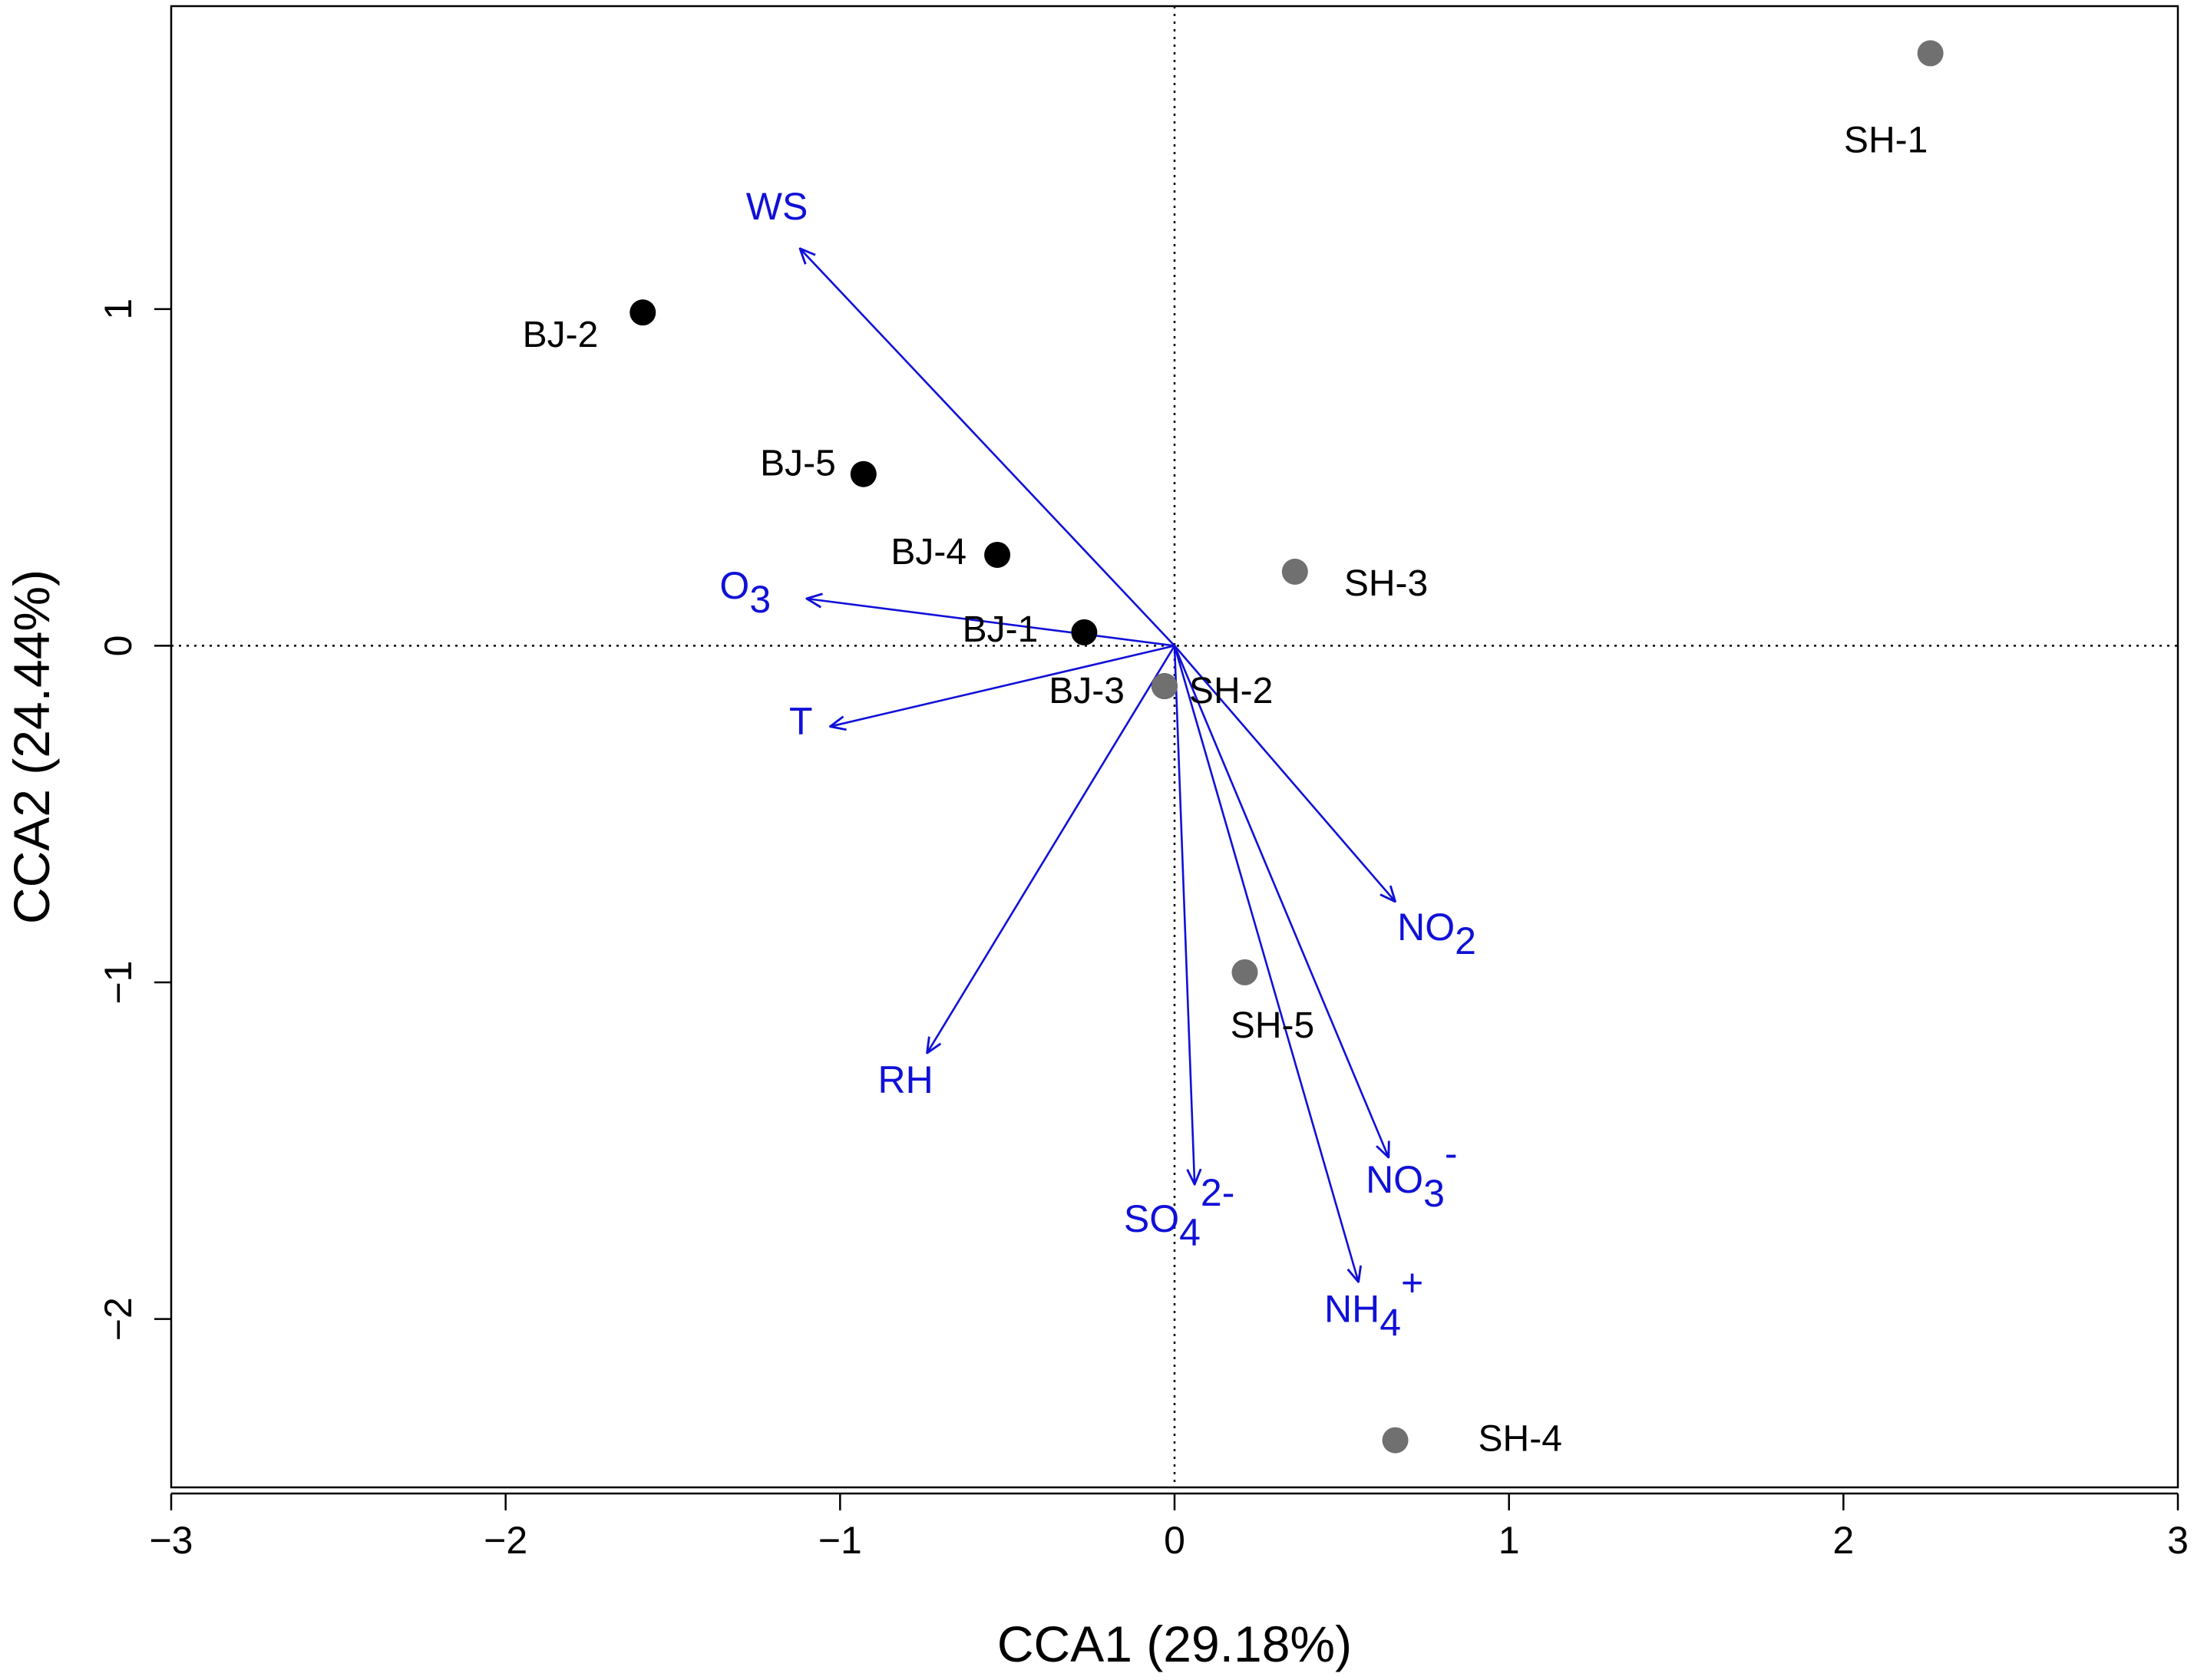 This screenshot has height=1680, width=2194. Describe the element at coordinates (118, 983) in the screenshot. I see `y-tick-label: −1` at that location.